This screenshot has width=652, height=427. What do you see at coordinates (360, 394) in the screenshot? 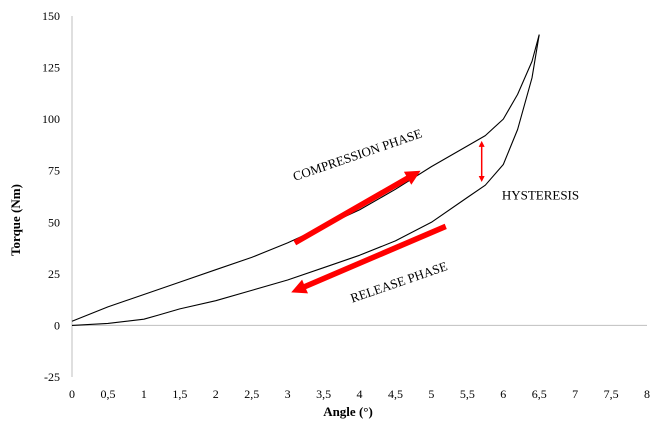
I see `x-tick-label: 4` at bounding box center [360, 394].